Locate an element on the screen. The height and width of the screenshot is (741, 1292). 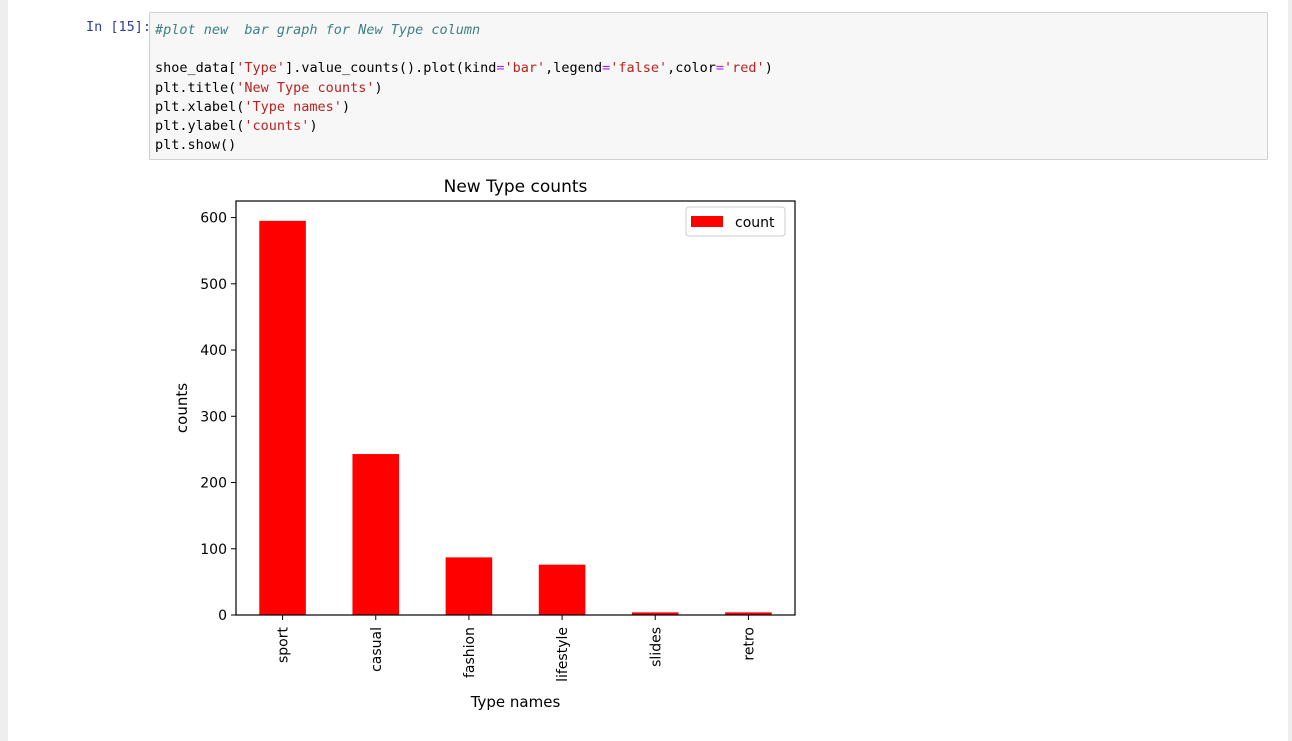
x-tick-label: retro is located at coordinates (749, 644).